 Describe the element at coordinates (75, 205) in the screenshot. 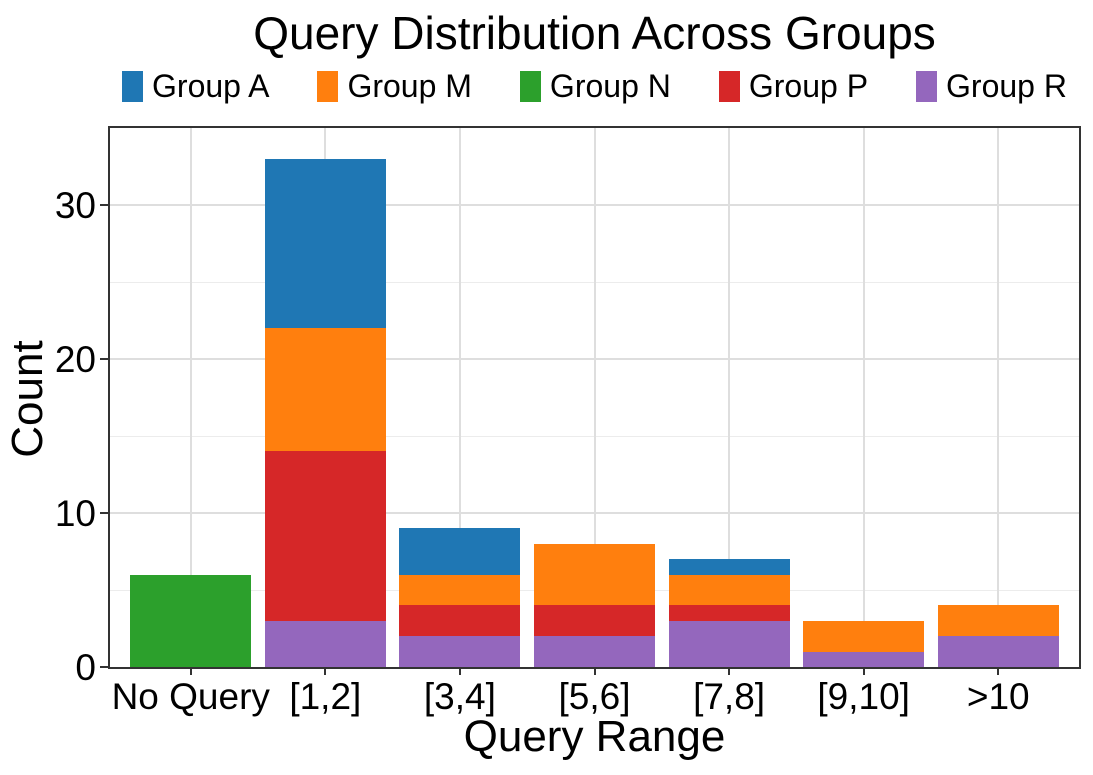

I see `y-tick-label-30: 30` at that location.